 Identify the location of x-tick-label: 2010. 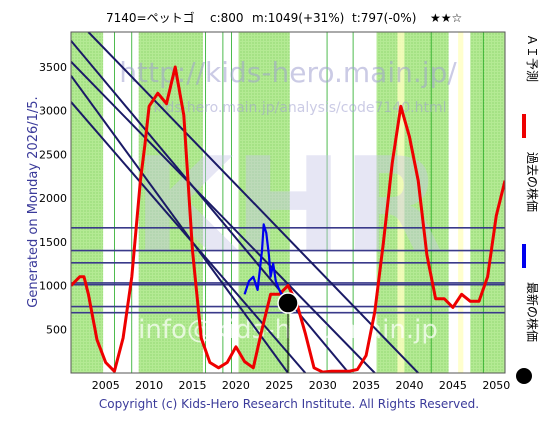
(149, 385).